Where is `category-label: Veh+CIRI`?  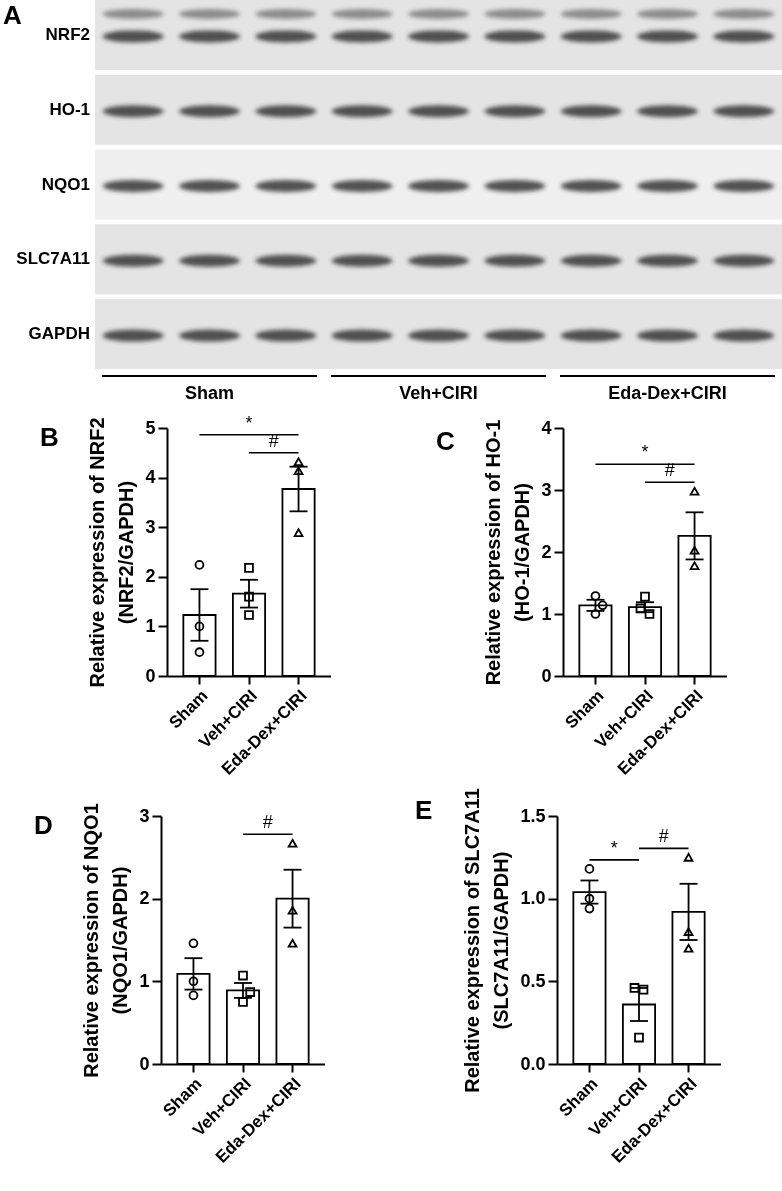 category-label: Veh+CIRI is located at coordinates (438, 393).